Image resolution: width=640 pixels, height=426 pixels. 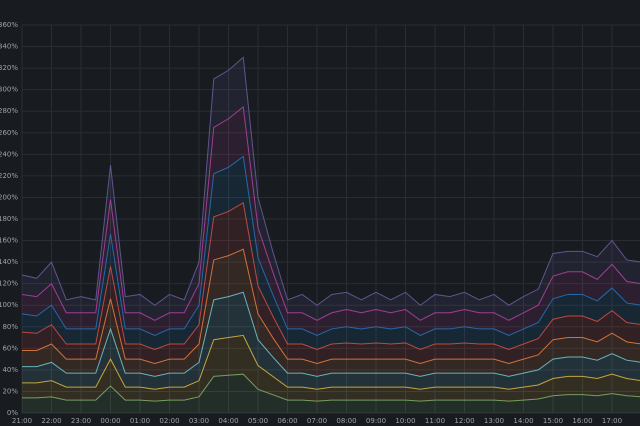 What do you see at coordinates (9, 305) in the screenshot?
I see `y-tick-label: 100%` at bounding box center [9, 305].